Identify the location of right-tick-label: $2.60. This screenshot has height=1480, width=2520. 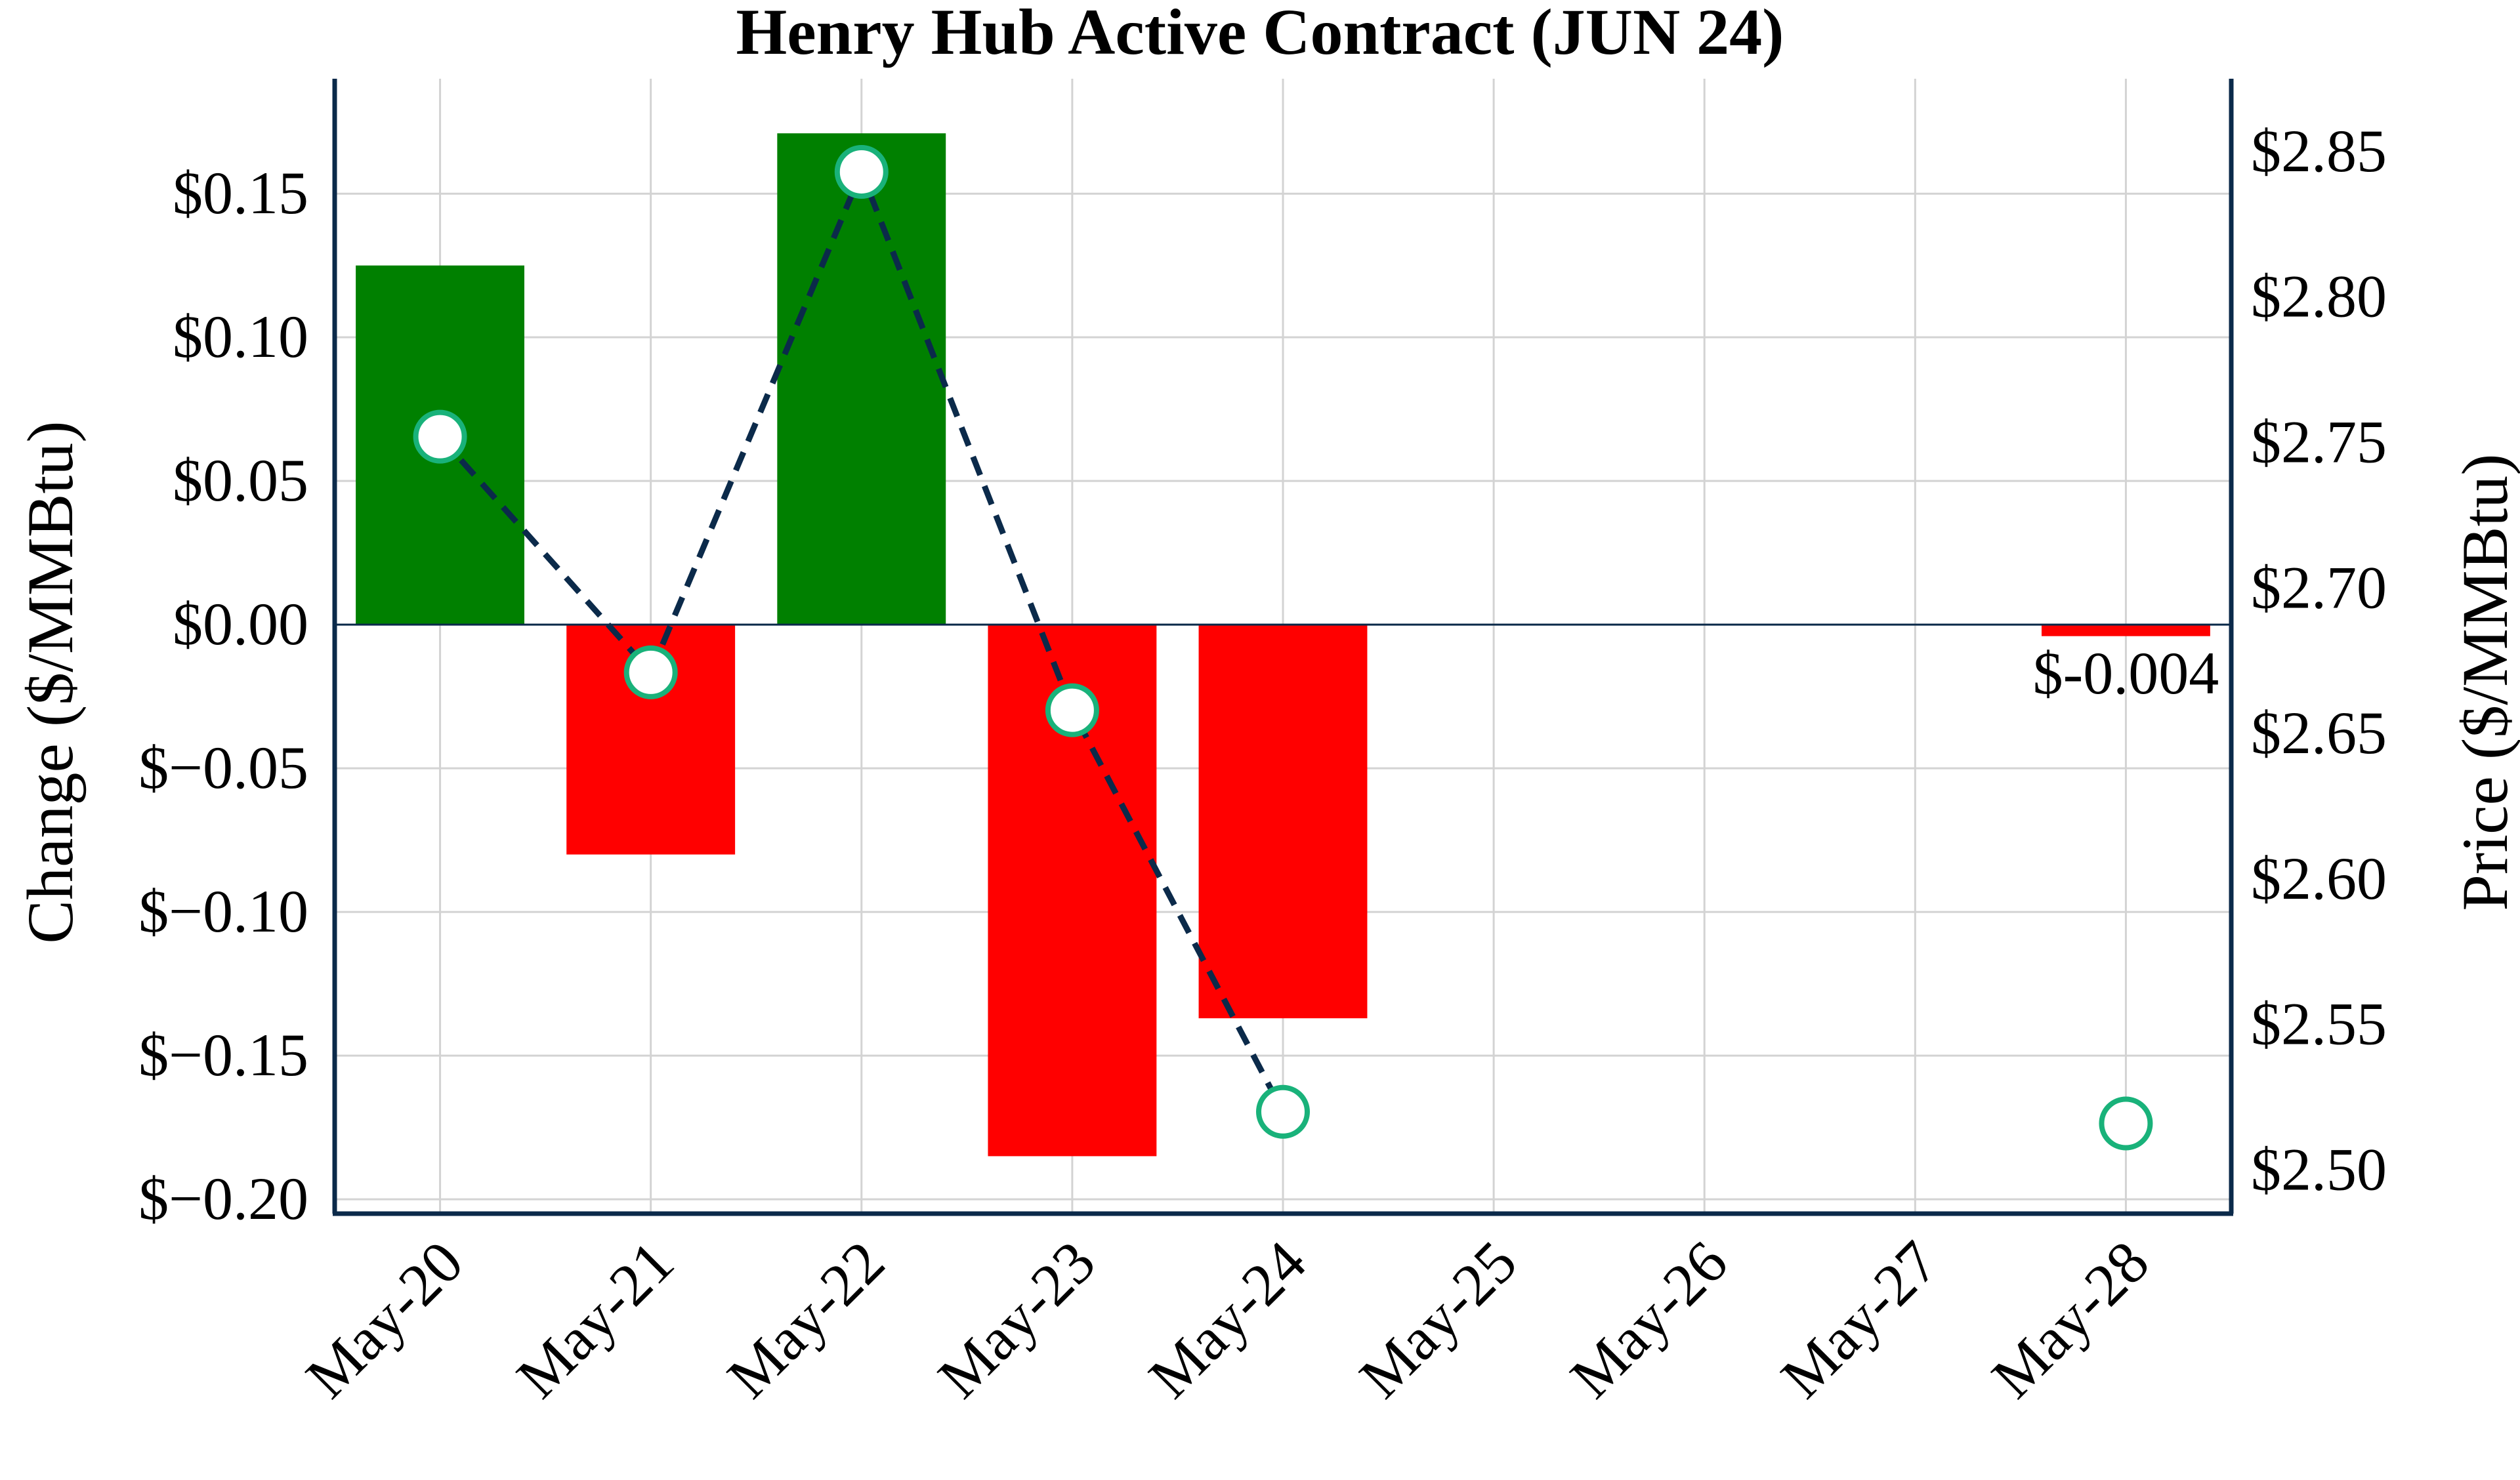
(2319, 879).